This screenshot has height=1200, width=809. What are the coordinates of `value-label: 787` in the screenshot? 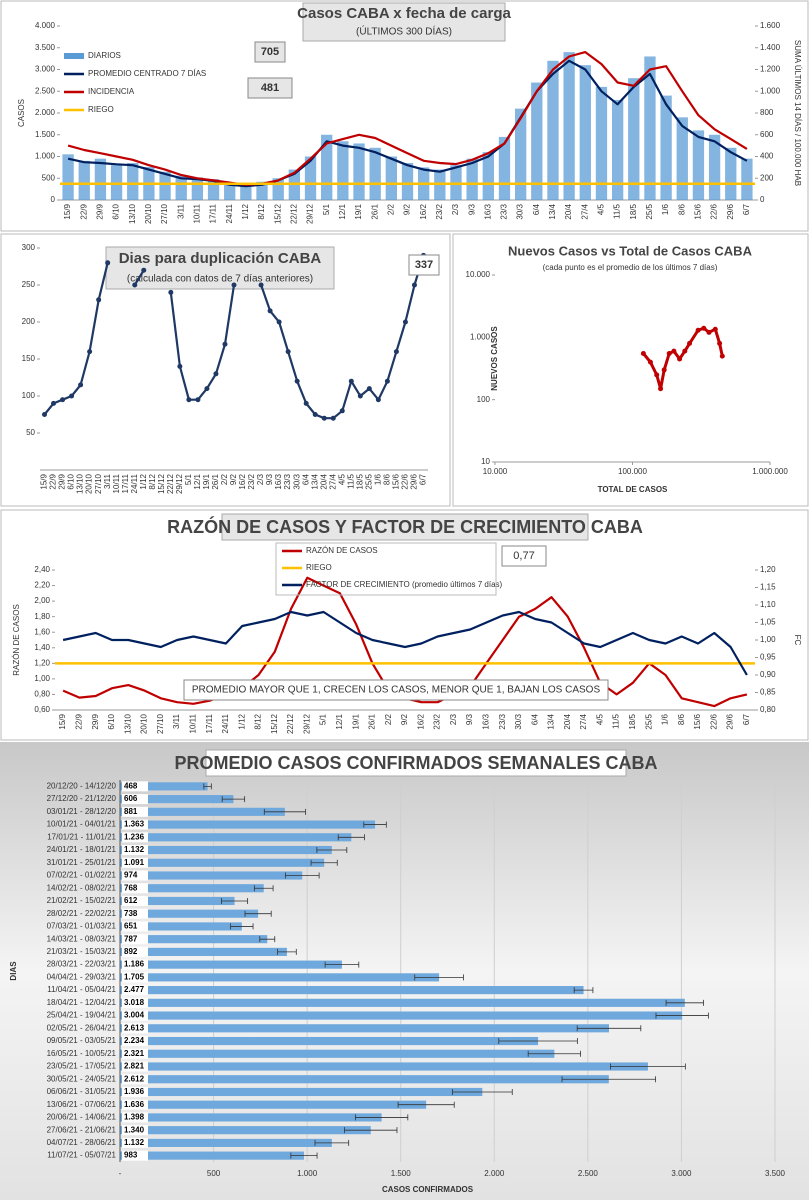 It's located at (131, 938).